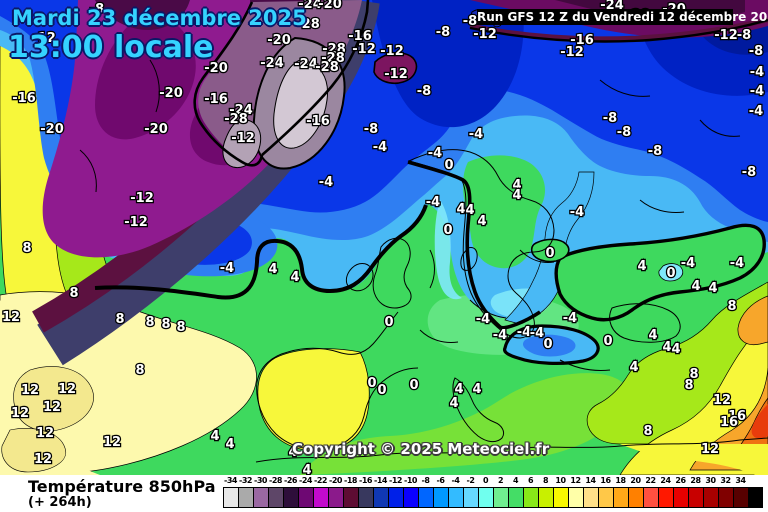 This screenshot has width=768, height=512. Describe the element at coordinates (740, 480) in the screenshot. I see `legend-tick: 34` at that location.